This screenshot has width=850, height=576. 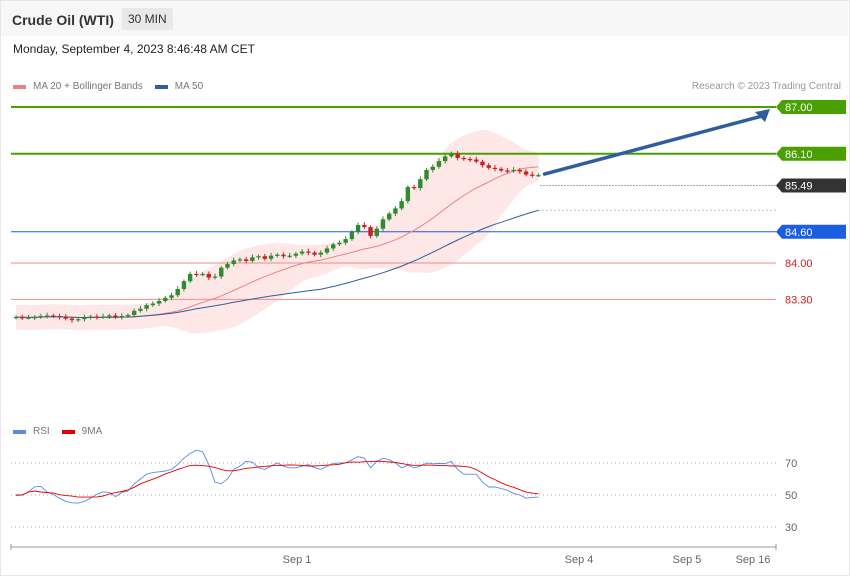 I want to click on x-tick-label: Sep 5, so click(x=687, y=560).